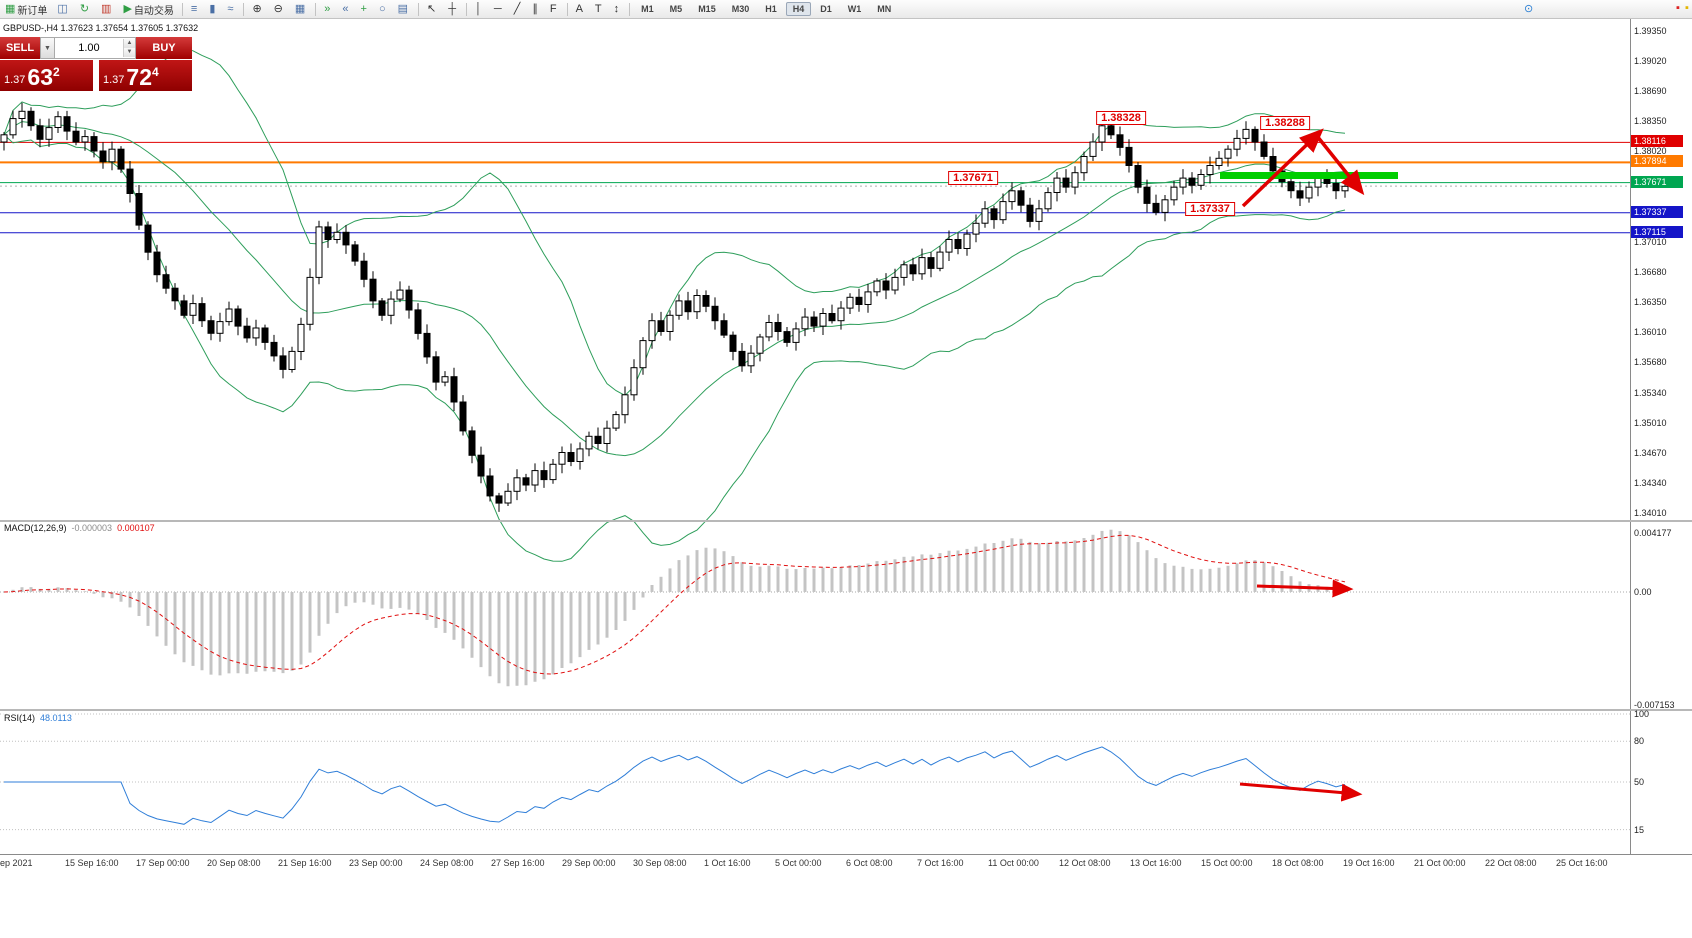 The height and width of the screenshot is (938, 1692). I want to click on chart-window-icon: ◫, so click(63, 9).